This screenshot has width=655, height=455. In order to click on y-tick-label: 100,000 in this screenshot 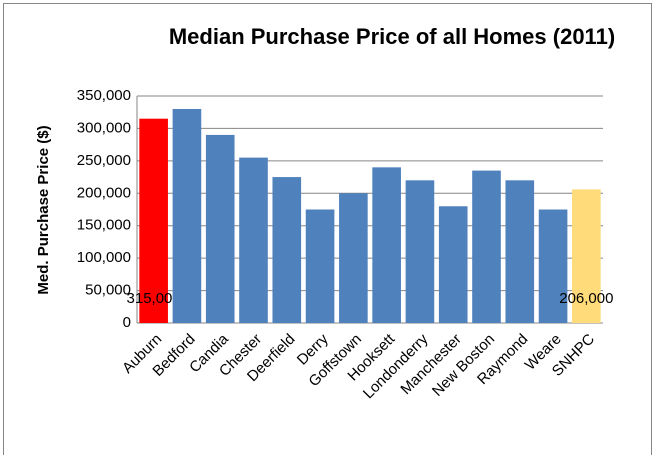, I will do `click(104, 257)`.